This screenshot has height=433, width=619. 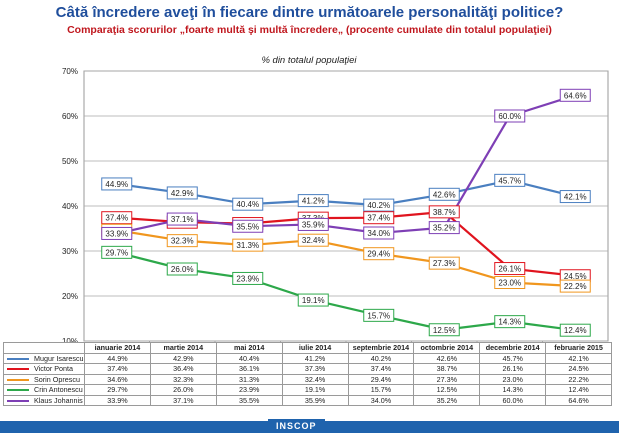 I want to click on legend-label: Sorin Oprescu, so click(x=57, y=379).